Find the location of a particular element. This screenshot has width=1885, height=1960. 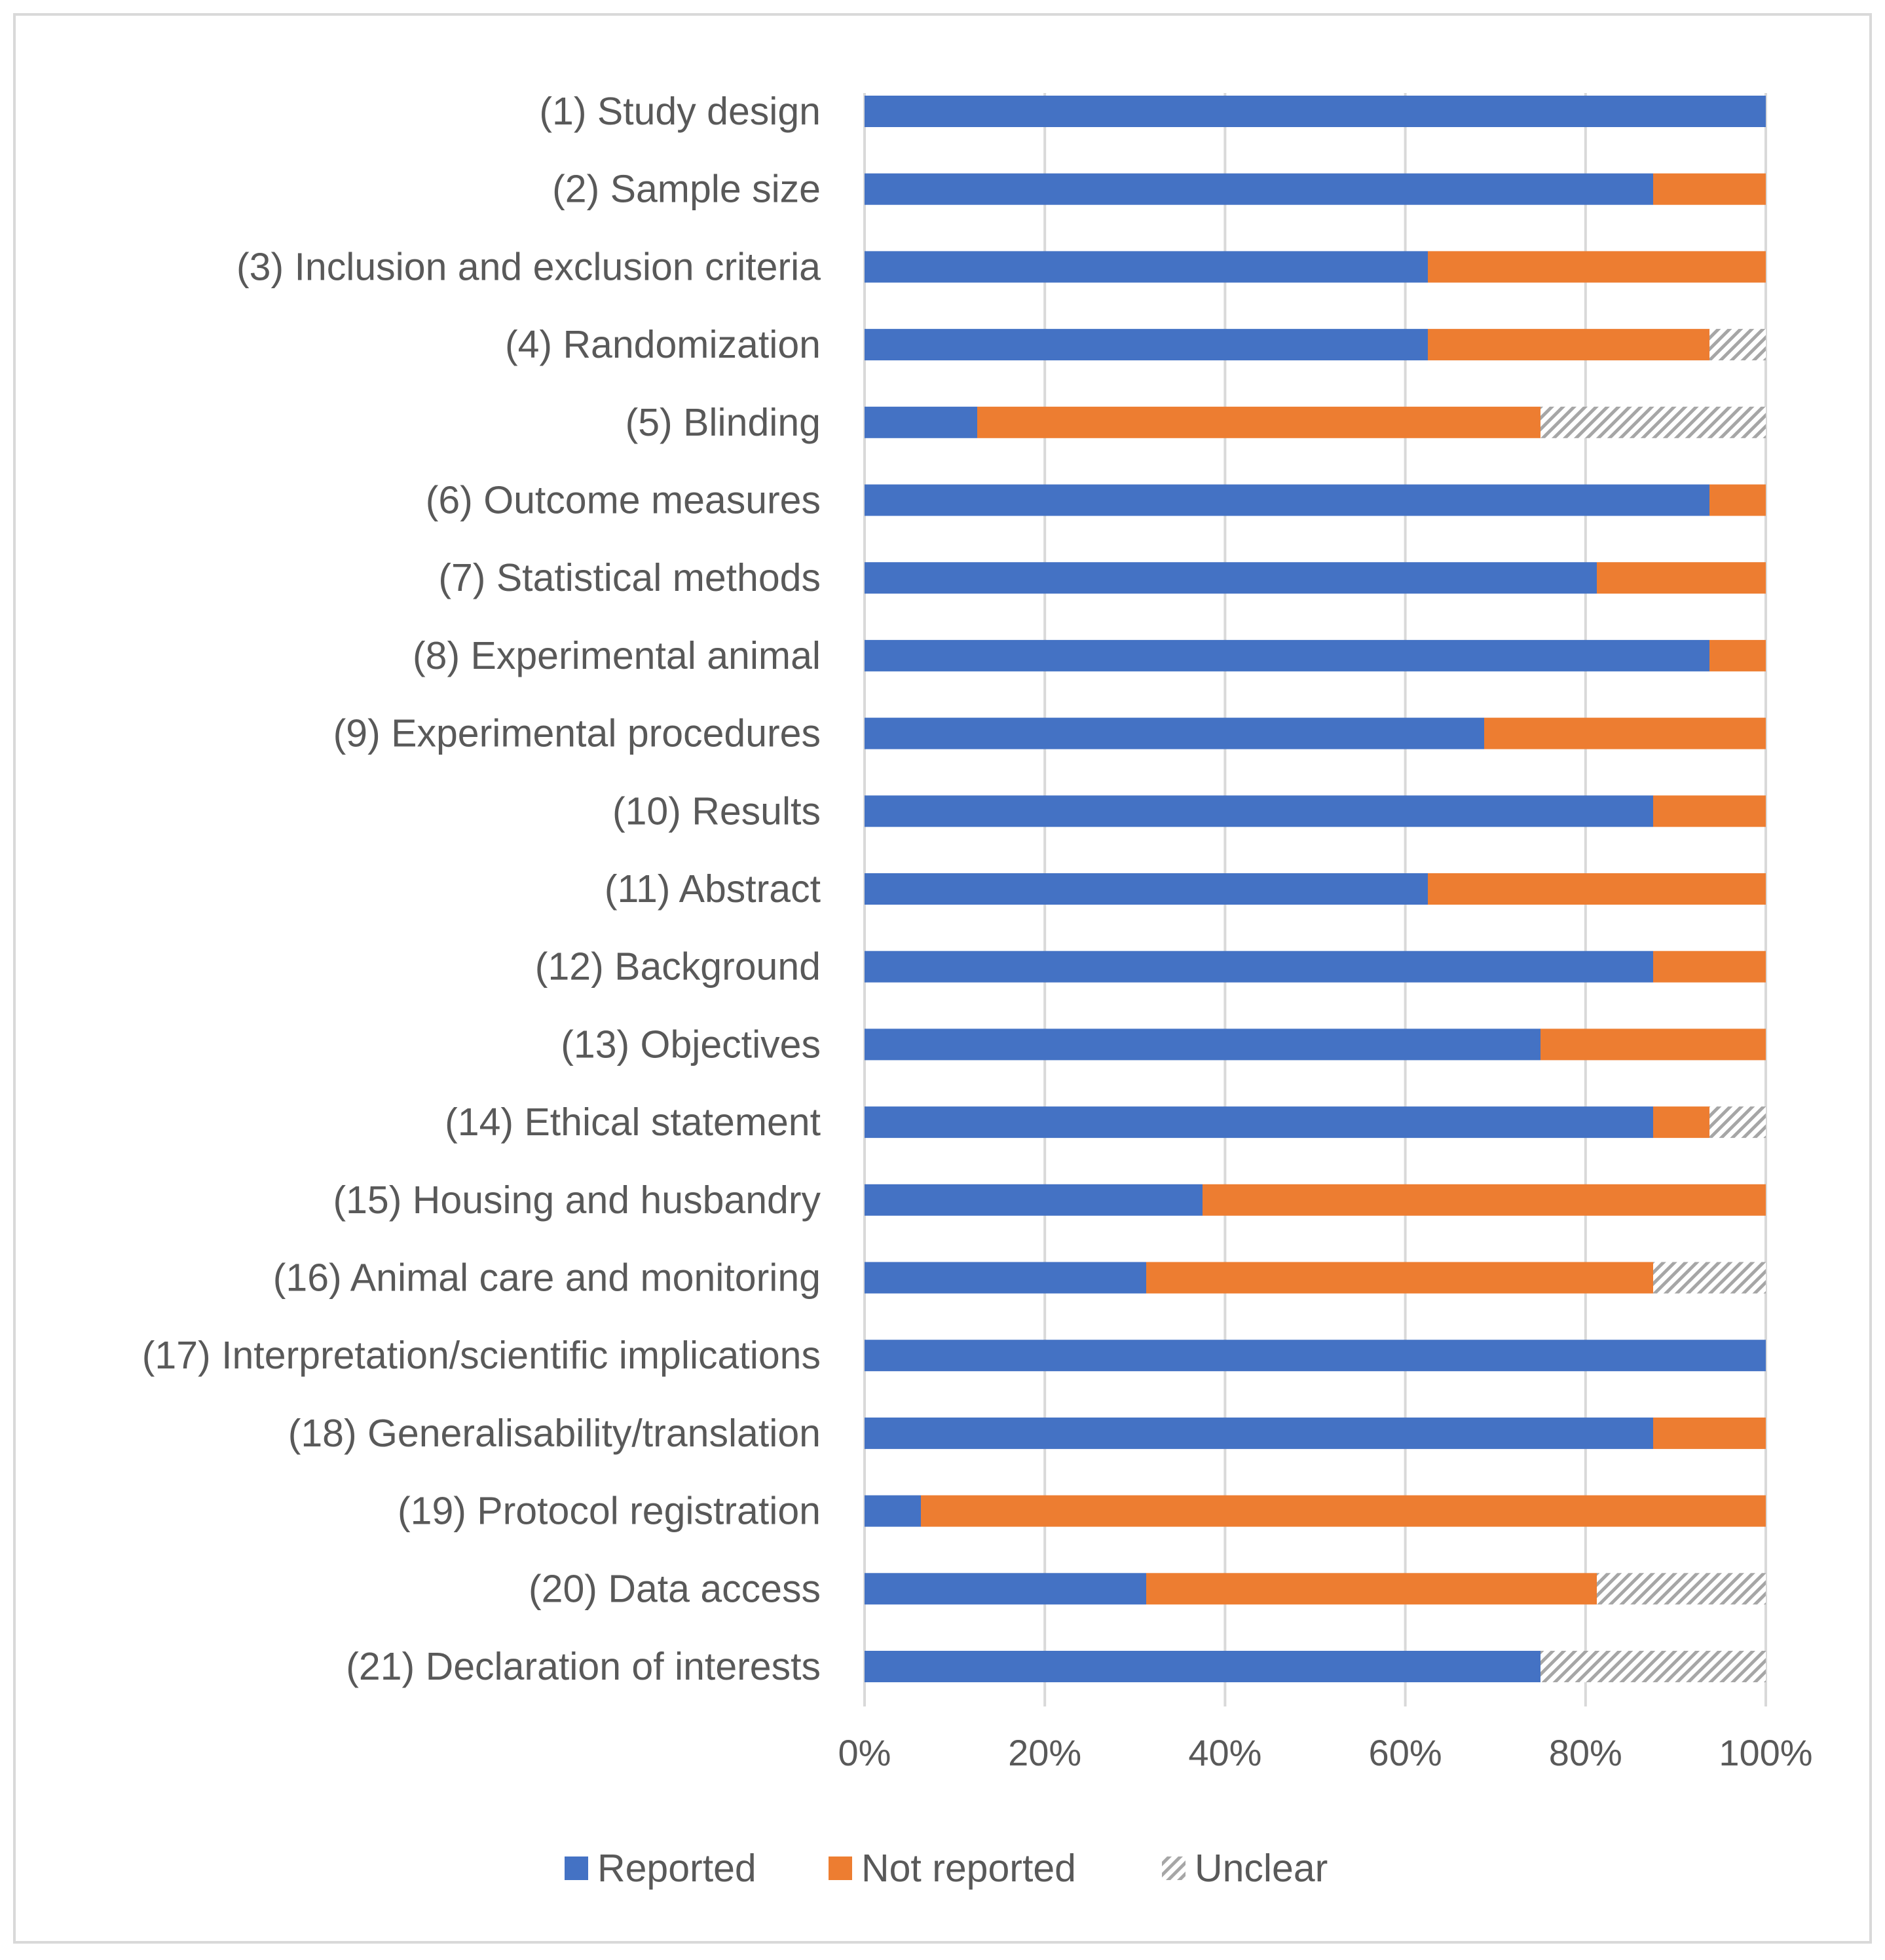

category-label: (1) Study design is located at coordinates (680, 111).